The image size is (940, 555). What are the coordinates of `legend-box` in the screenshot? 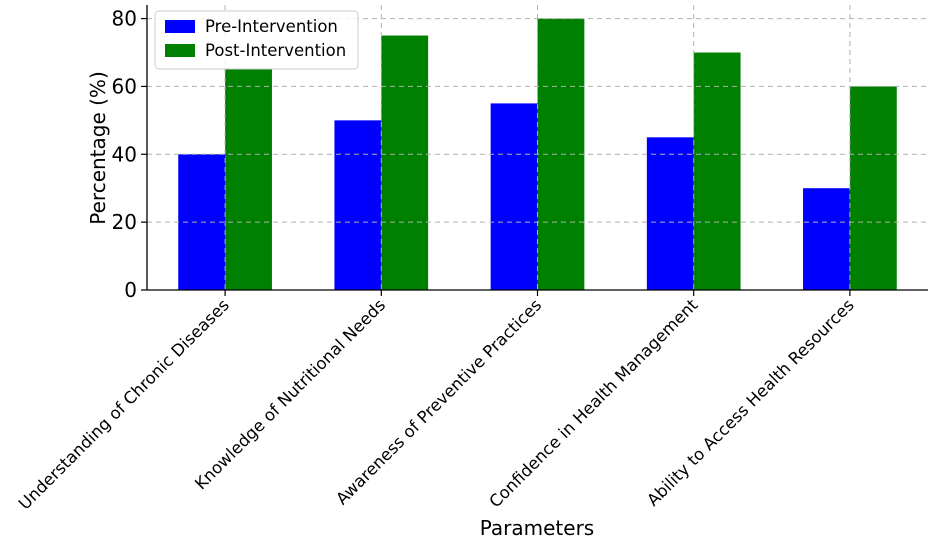 It's located at (256, 40).